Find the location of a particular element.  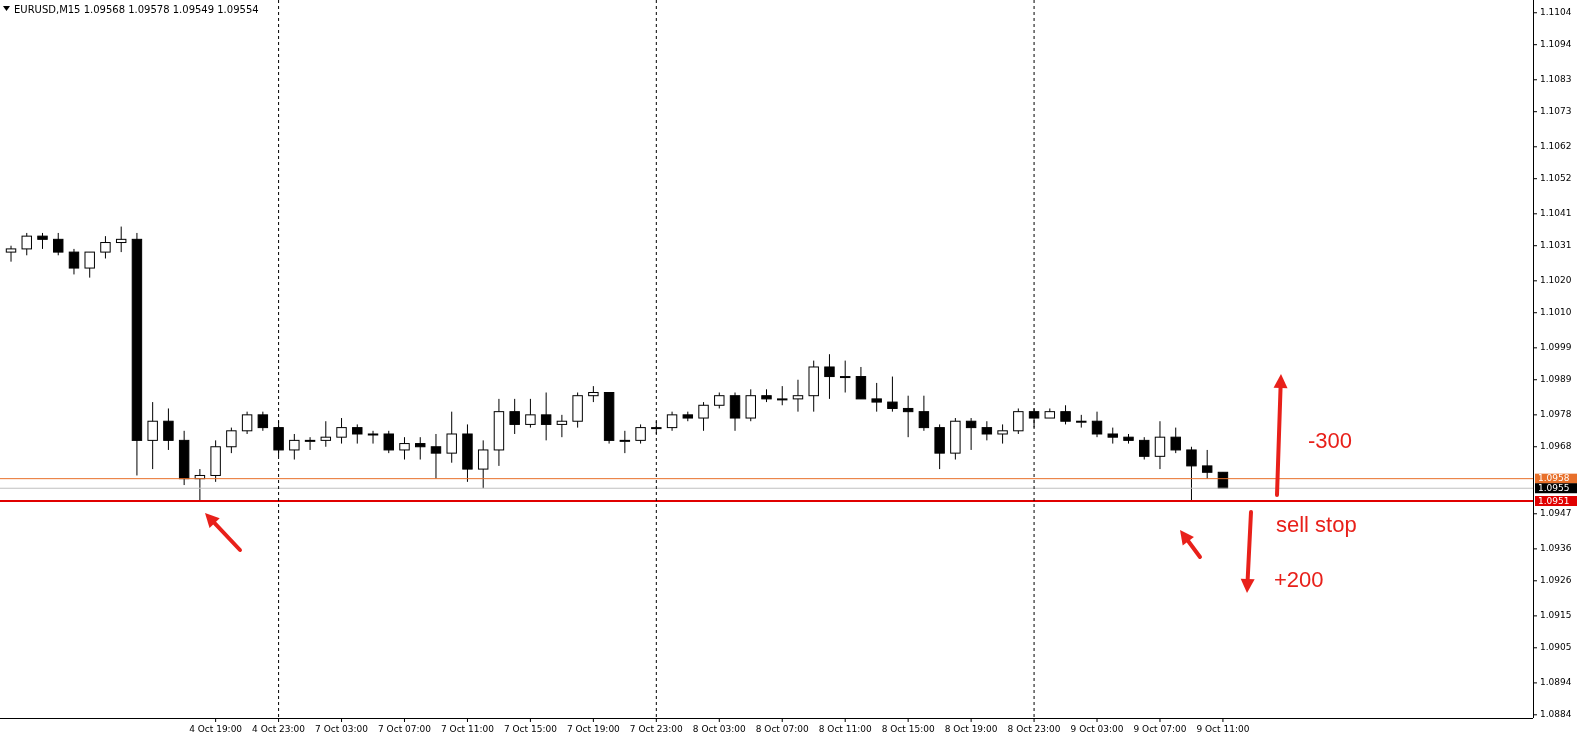

annotation: +200 is located at coordinates (1299, 579).